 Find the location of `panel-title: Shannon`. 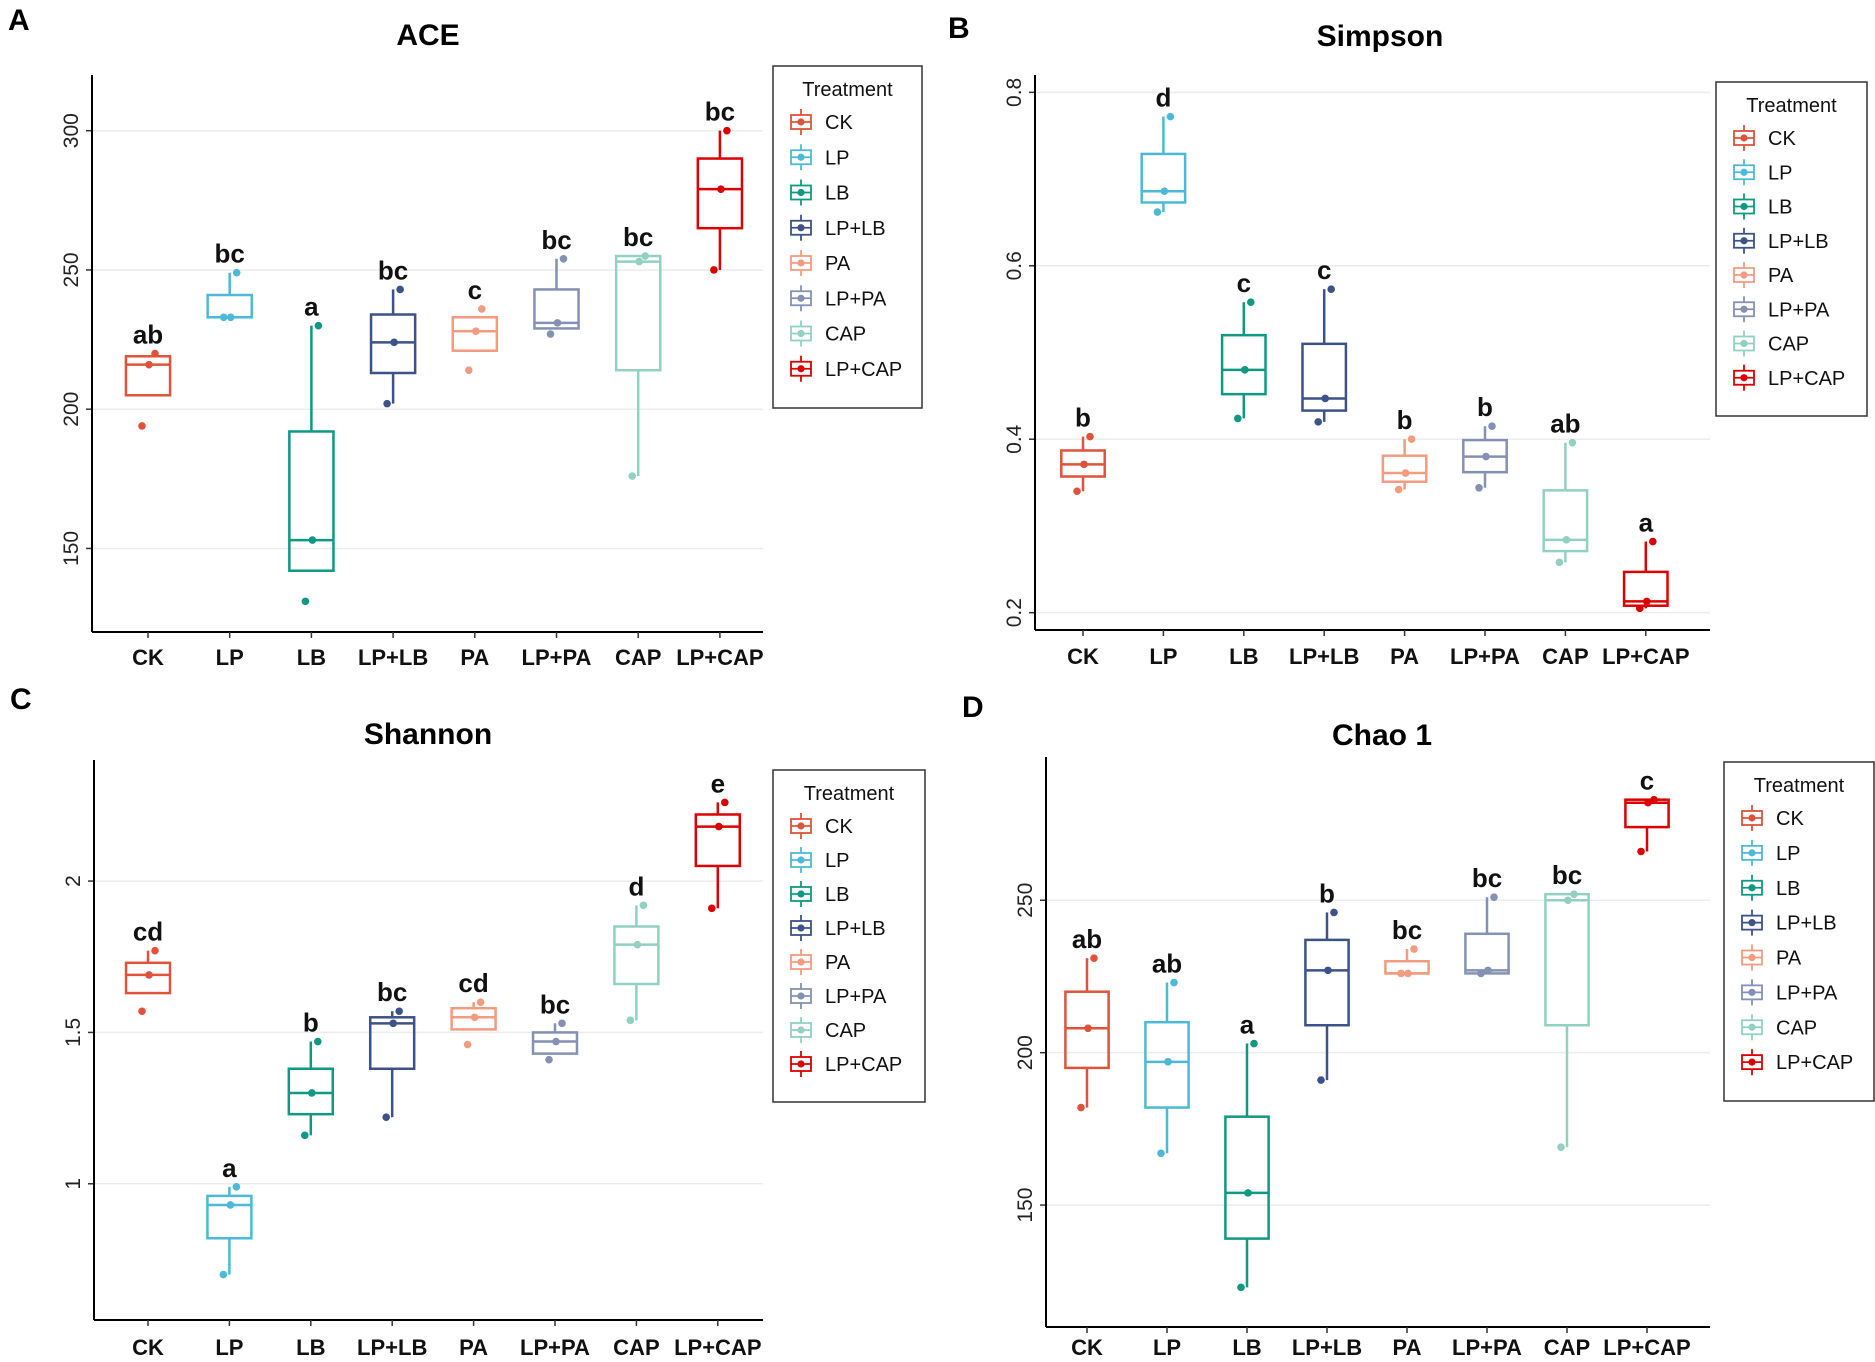

panel-title: Shannon is located at coordinates (428, 734).